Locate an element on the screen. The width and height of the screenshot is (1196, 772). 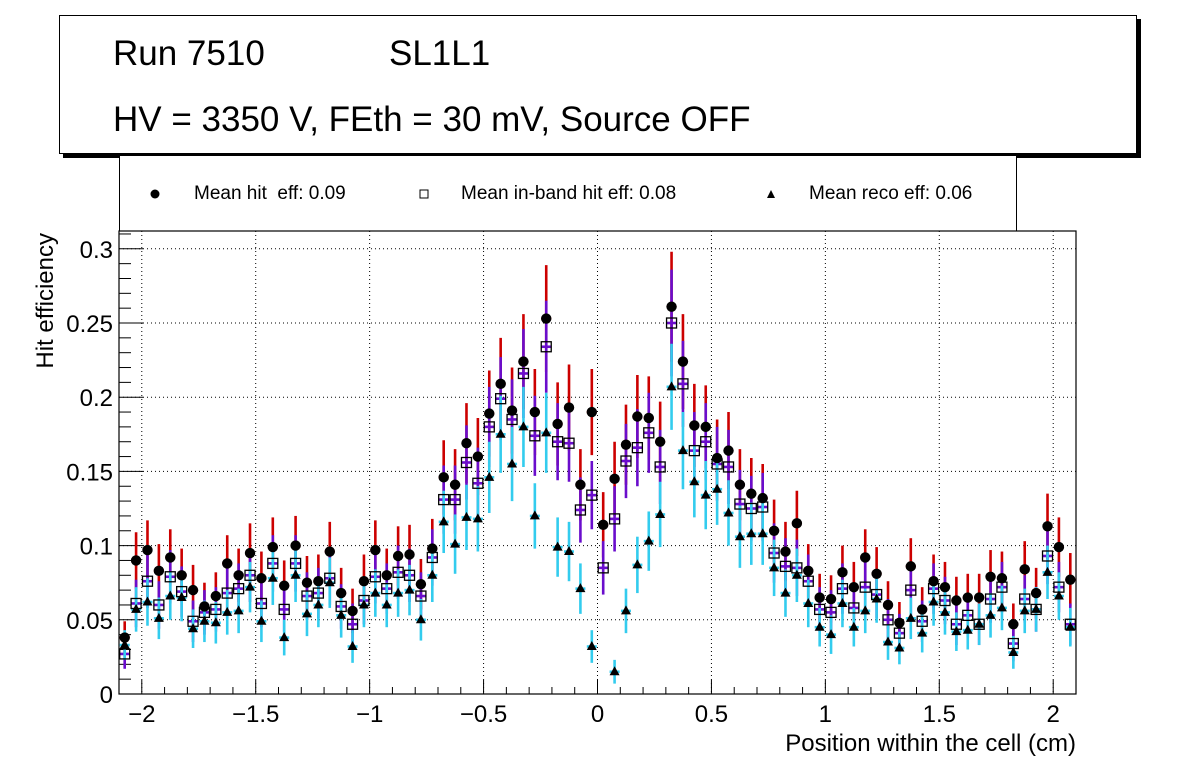
x-tick-label: −2 is located at coordinates (141, 714).